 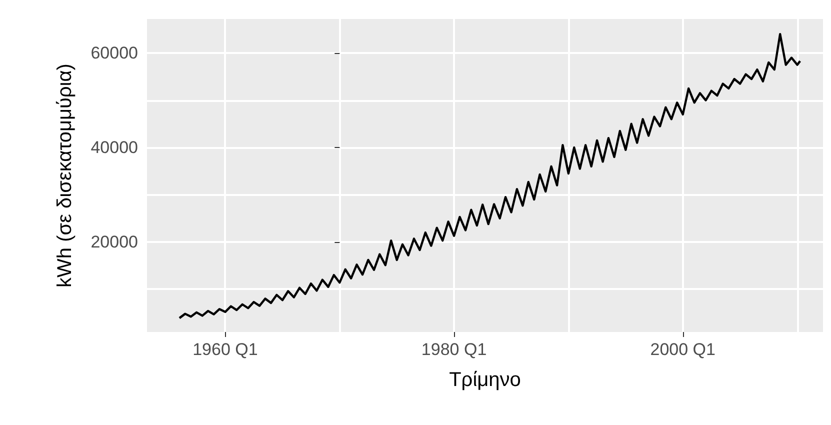 I want to click on x-tick-label: 1960 Q1, so click(x=225, y=349).